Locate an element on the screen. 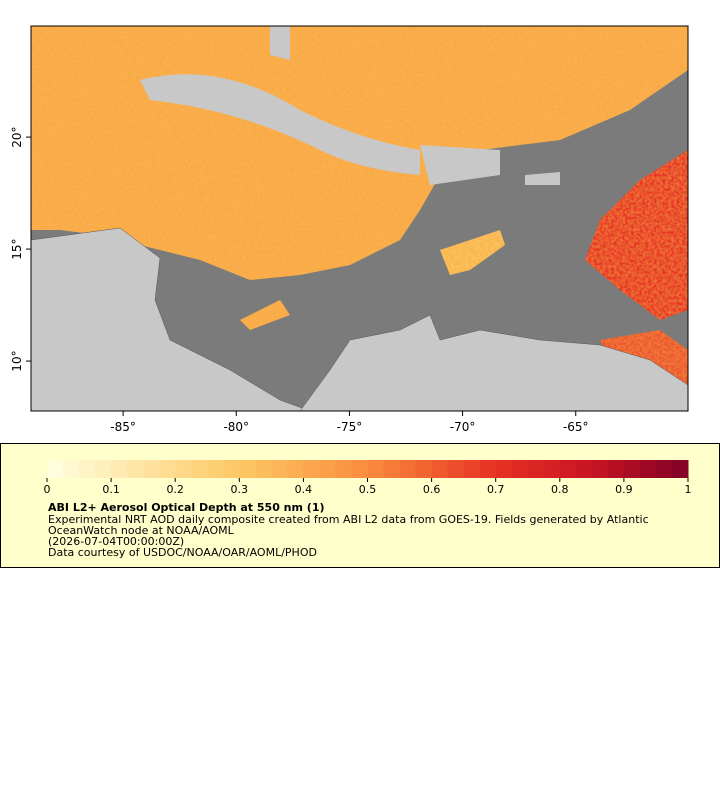 The width and height of the screenshot is (720, 804). y-tick-label: 20° is located at coordinates (17, 136).